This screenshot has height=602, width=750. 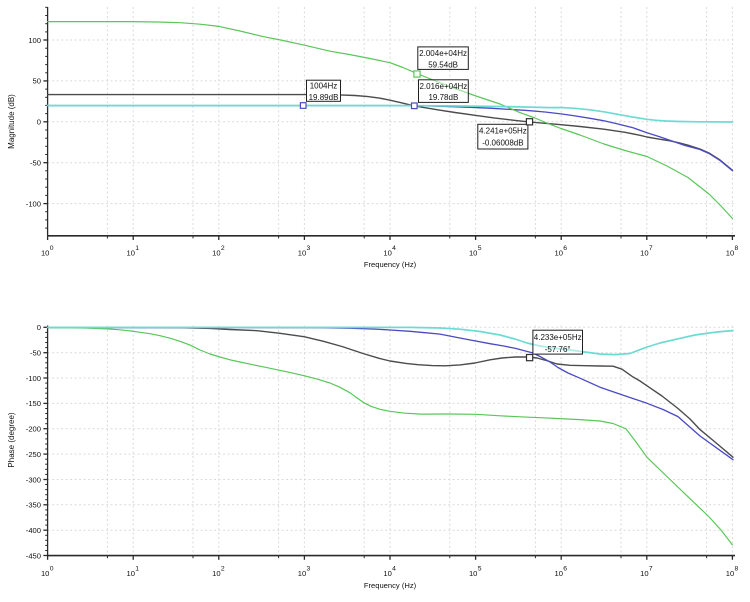 What do you see at coordinates (33, 479) in the screenshot?
I see `svg-text: -300` at bounding box center [33, 479].